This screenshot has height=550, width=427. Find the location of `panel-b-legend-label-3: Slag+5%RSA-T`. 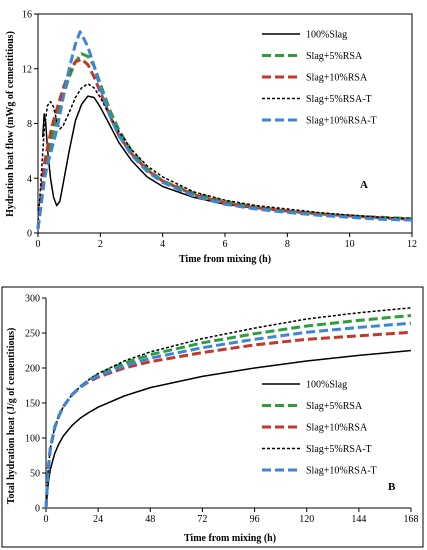

panel-b-legend-label-3: Slag+5%RSA-T is located at coordinates (339, 449).